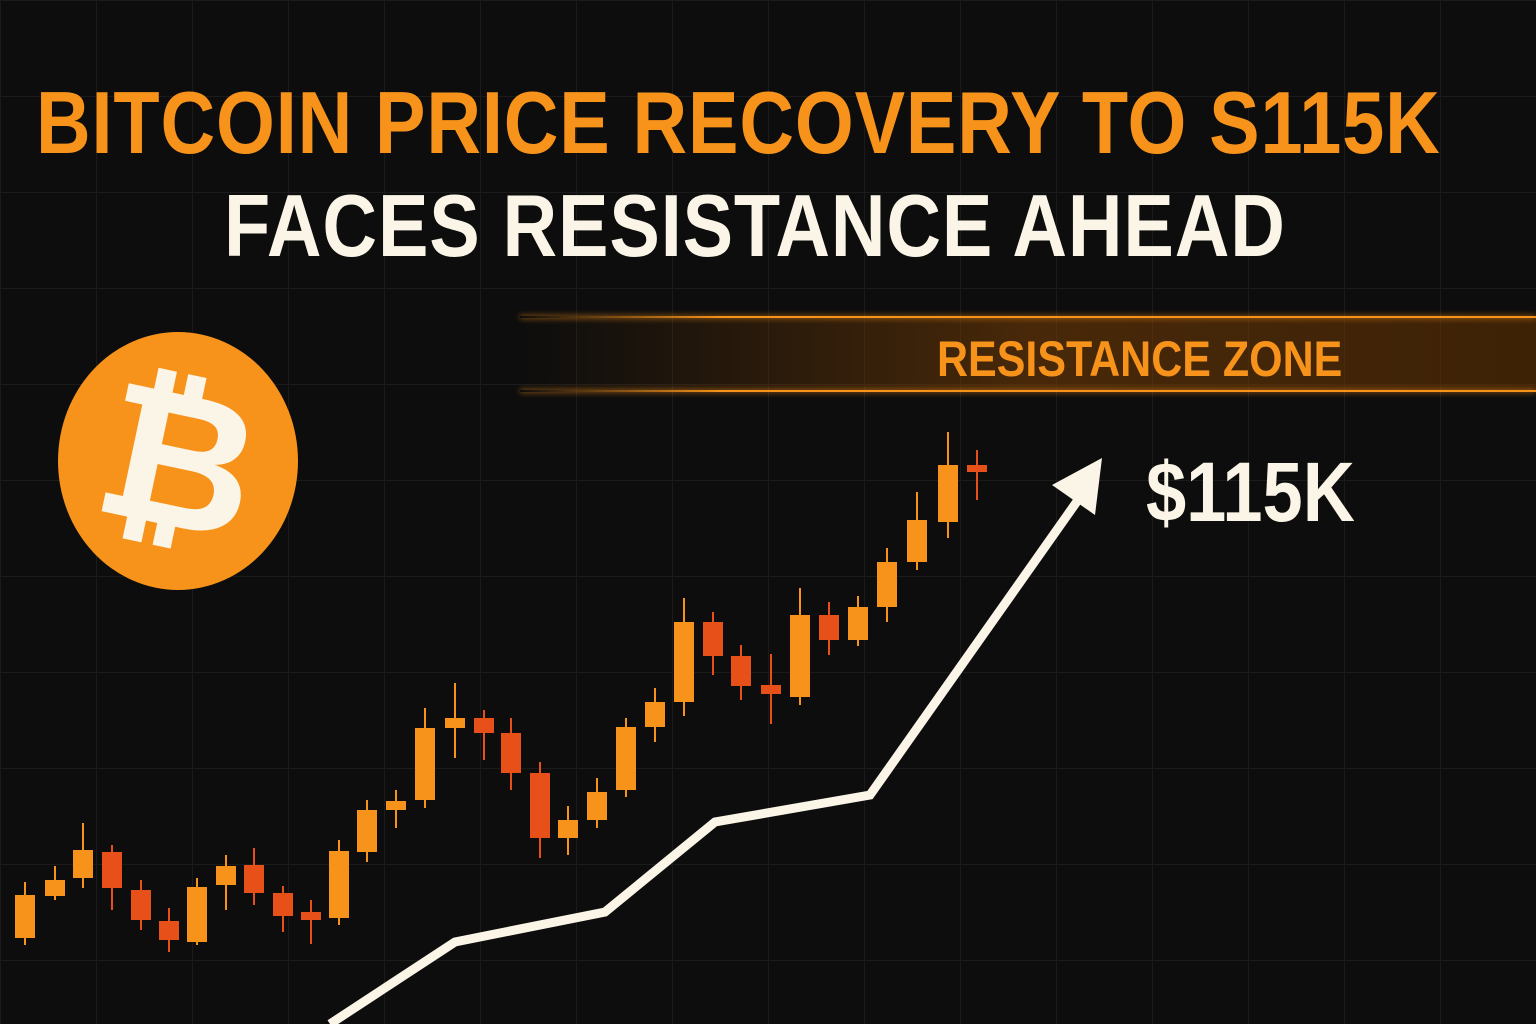  Describe the element at coordinates (1077, 486) in the screenshot. I see `arrow-head-icon` at that location.